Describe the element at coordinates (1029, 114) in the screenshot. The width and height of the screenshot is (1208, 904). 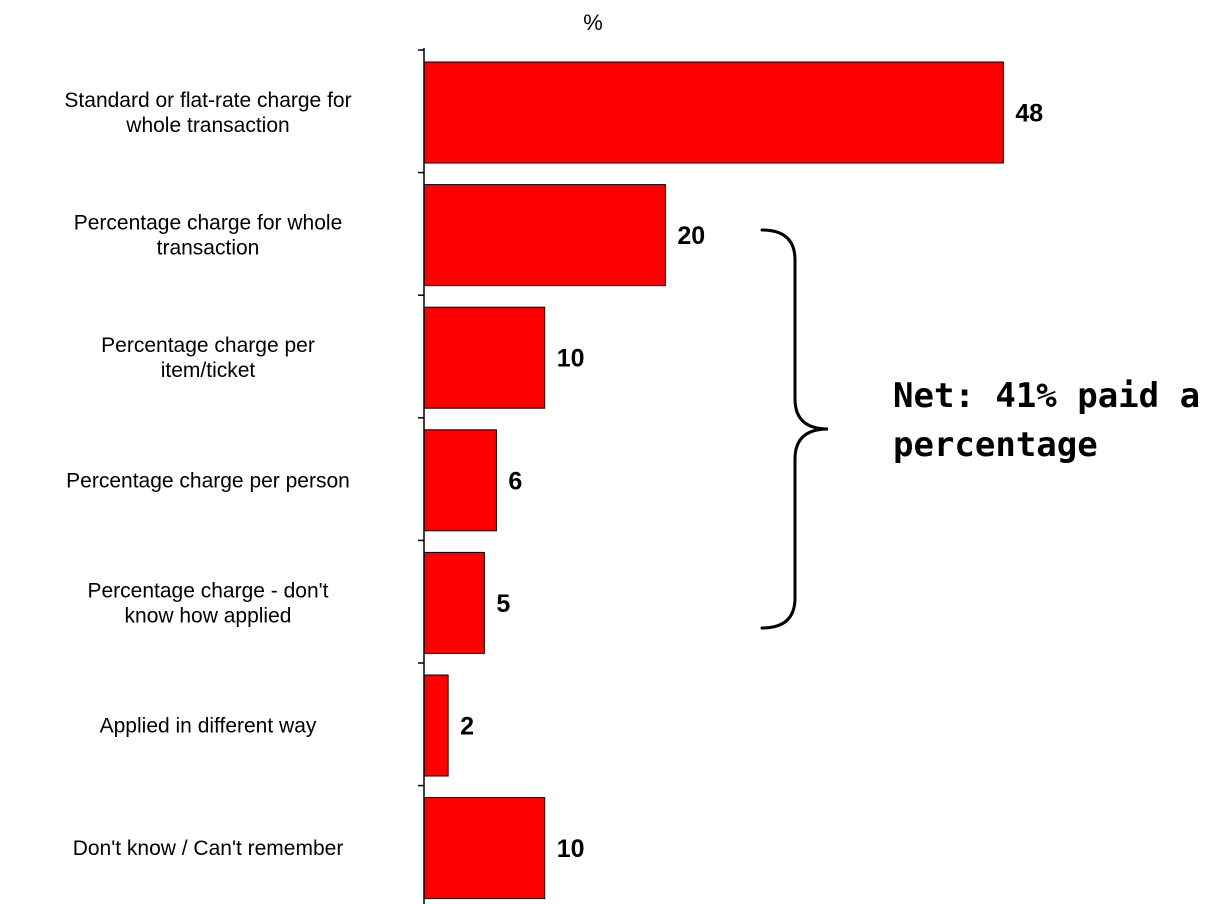
I see `value-label: 48` at that location.